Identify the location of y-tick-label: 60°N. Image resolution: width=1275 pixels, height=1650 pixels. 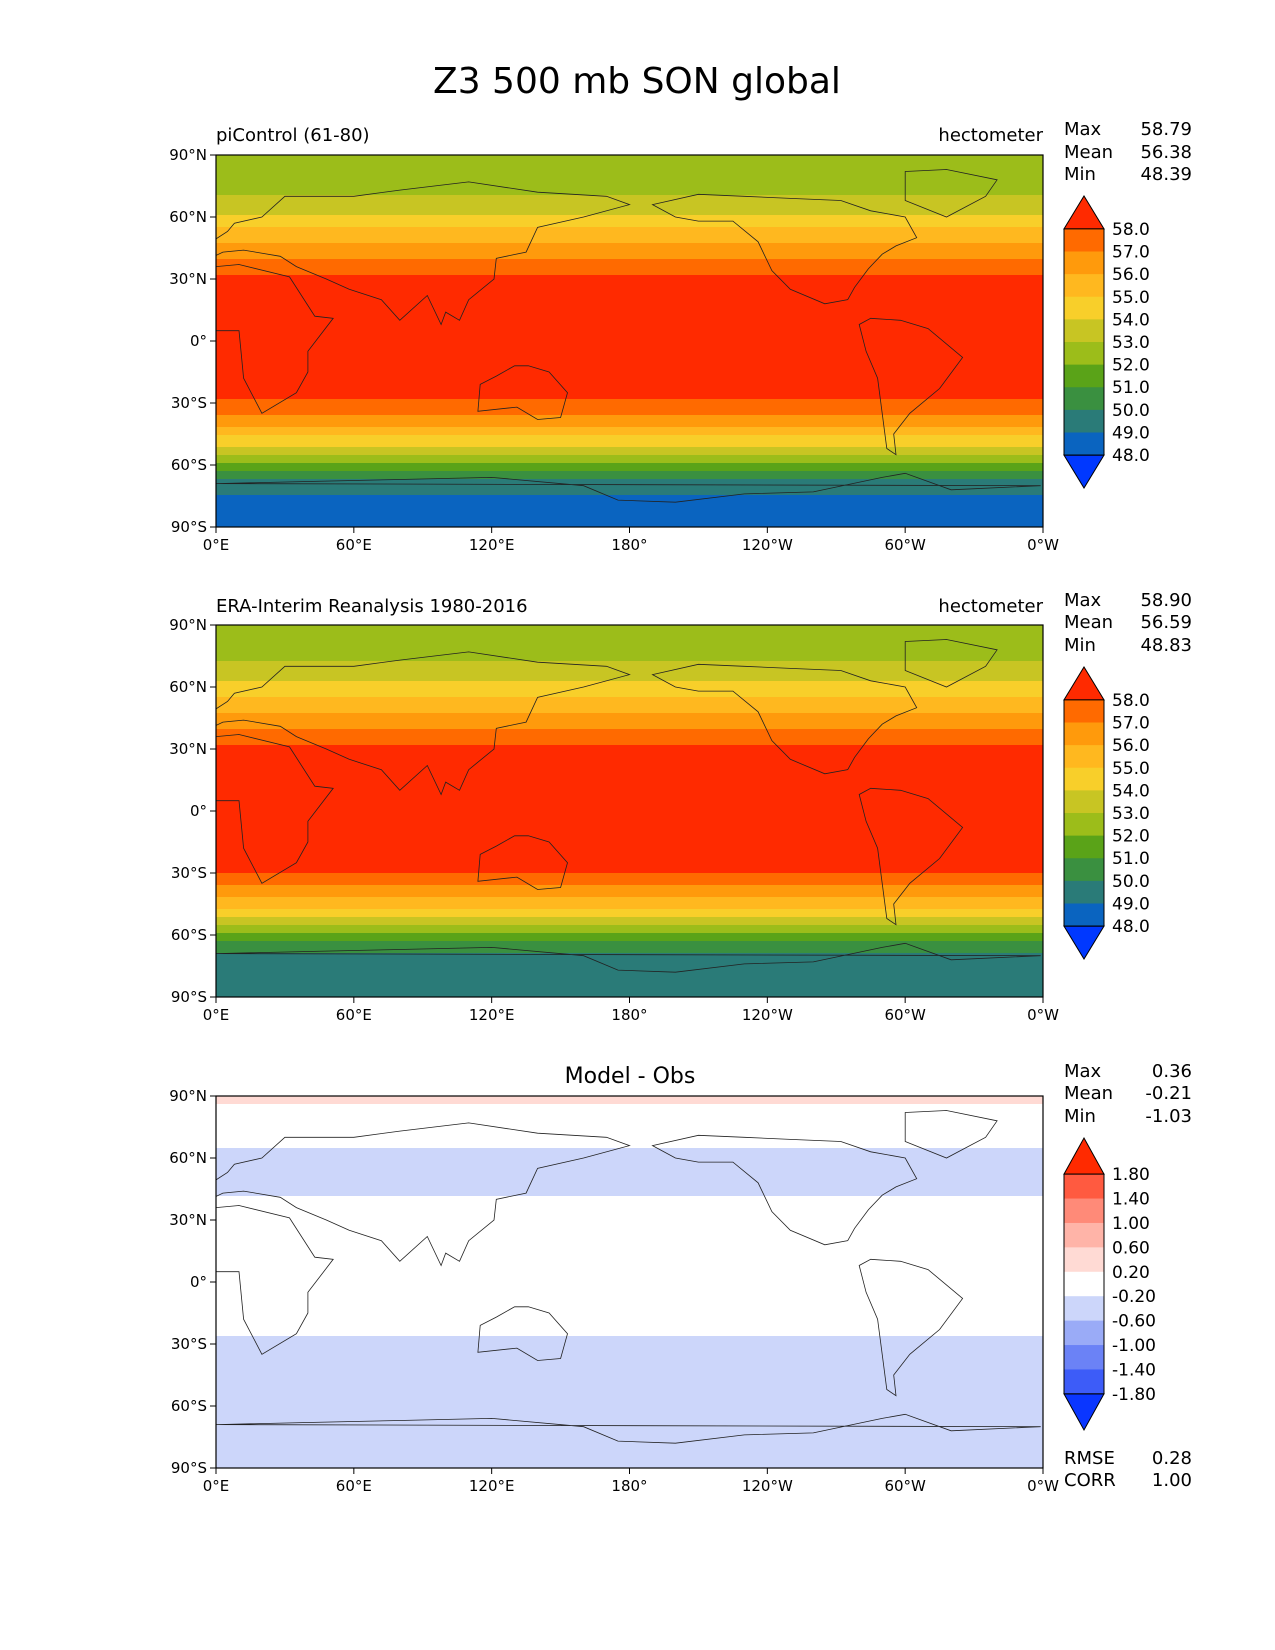
(188, 687).